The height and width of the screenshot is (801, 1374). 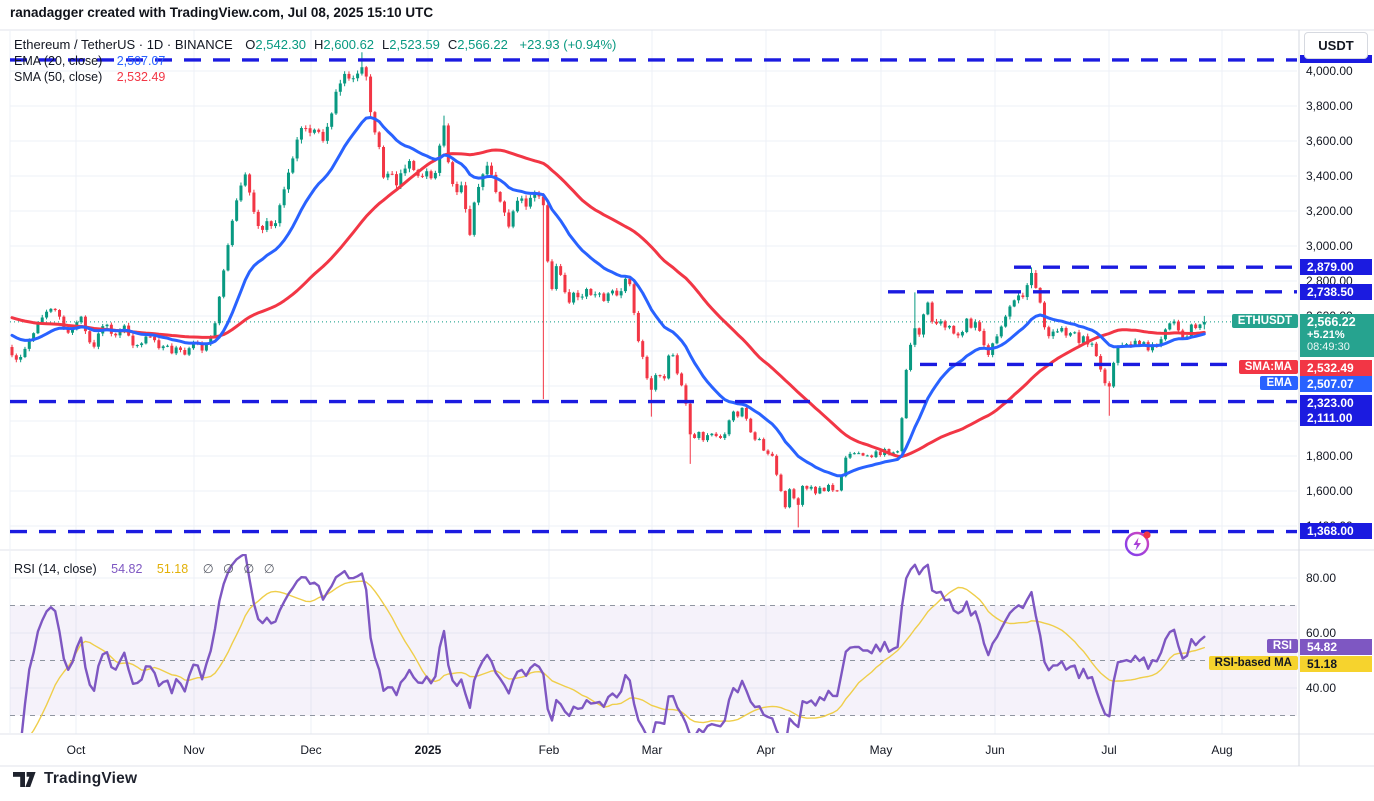 I want to click on quick-trade-lightning-icon, so click(x=1138, y=546).